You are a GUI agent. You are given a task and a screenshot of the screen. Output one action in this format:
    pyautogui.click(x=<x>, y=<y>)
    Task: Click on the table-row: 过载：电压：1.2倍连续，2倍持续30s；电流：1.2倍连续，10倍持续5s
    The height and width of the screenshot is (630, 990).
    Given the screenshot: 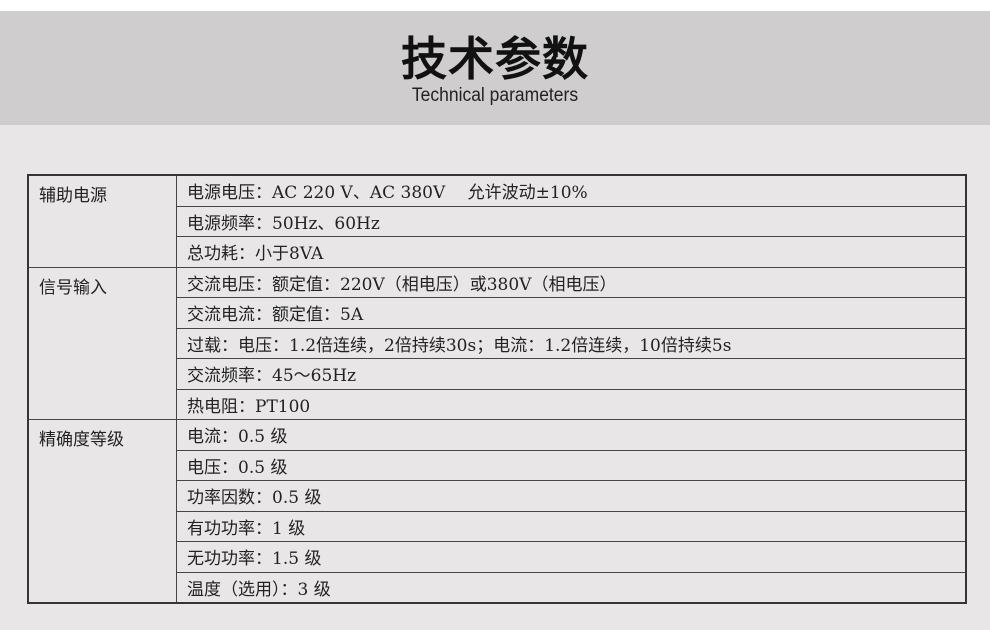 What is the action you would take?
    pyautogui.click(x=497, y=343)
    